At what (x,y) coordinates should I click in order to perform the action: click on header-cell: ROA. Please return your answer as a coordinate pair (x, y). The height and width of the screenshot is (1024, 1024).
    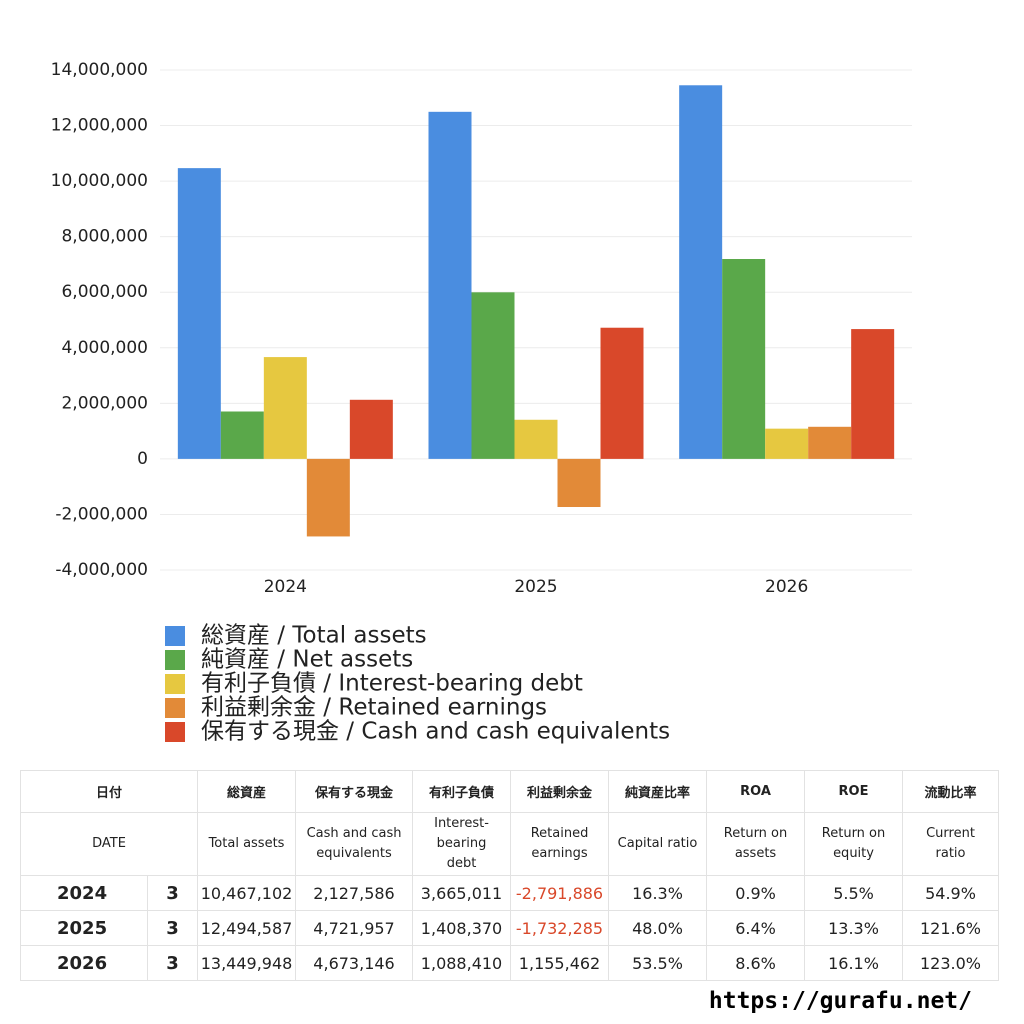
    Looking at the image, I should click on (756, 791).